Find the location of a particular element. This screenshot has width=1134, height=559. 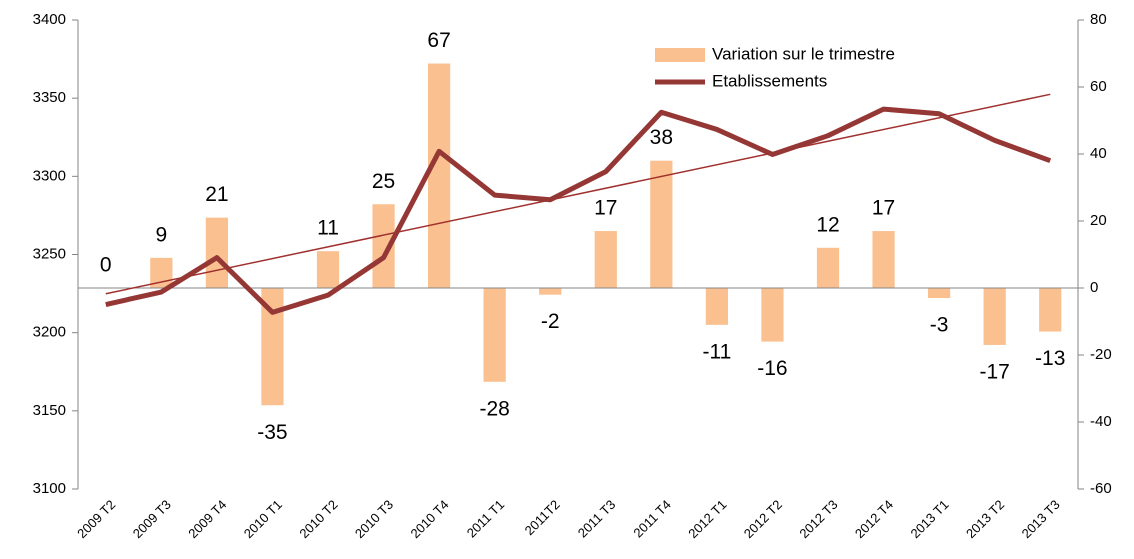

y2-tick-label: 20 is located at coordinates (1098, 220).